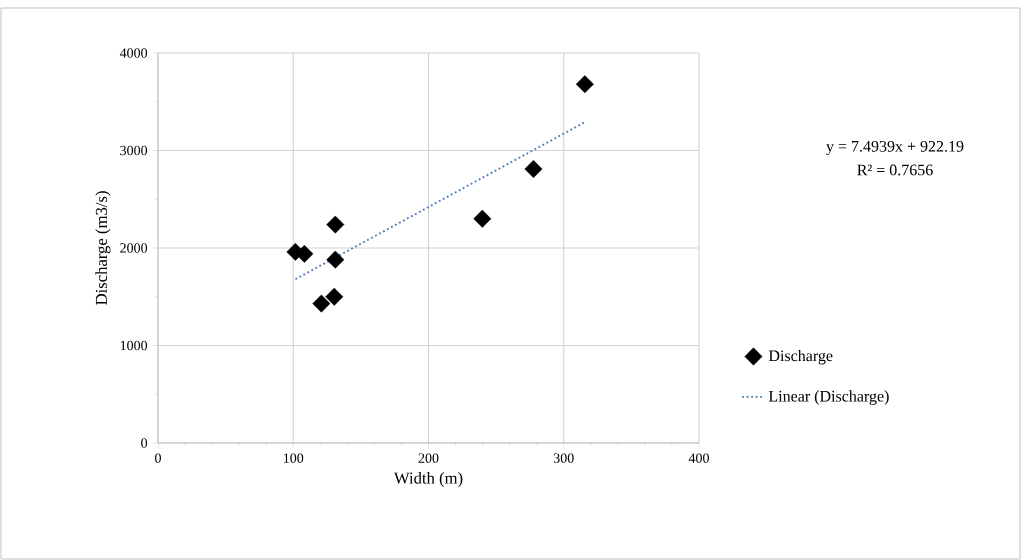 Image resolution: width=1021 pixels, height=560 pixels. Describe the element at coordinates (144, 443) in the screenshot. I see `y-tick-label: 0` at that location.